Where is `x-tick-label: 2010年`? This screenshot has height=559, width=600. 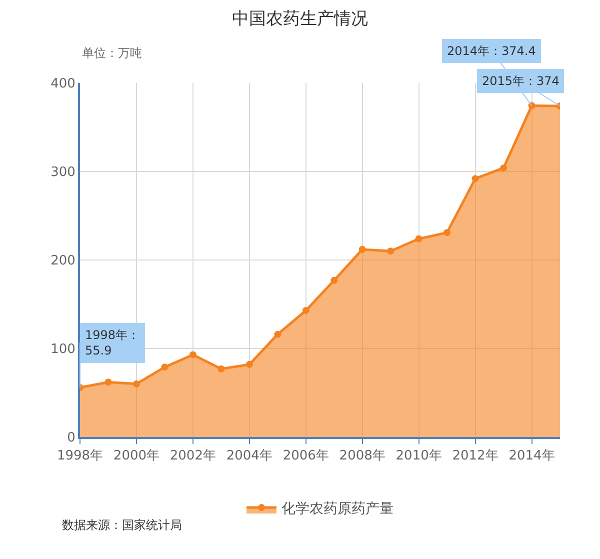 x-tick-label: 2010年 is located at coordinates (419, 456).